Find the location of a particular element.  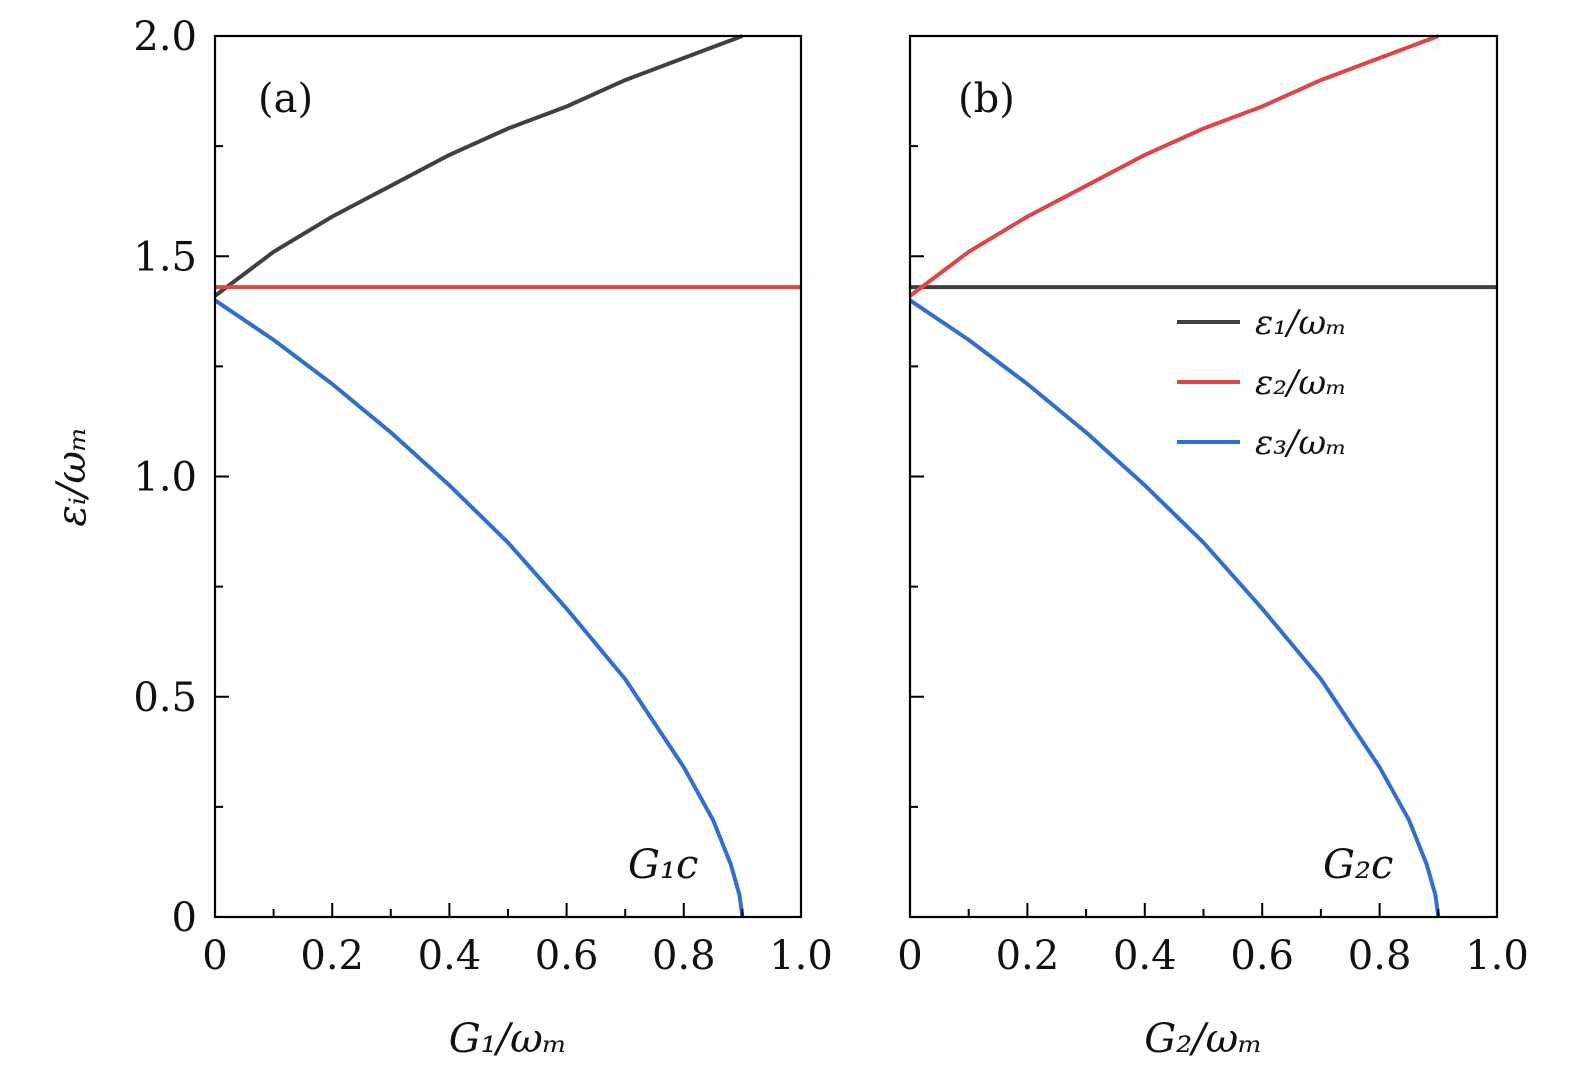

legend: ε₁/ωₘ ε₂/ωₘ ε₃/ωₘ is located at coordinates (1262, 383).